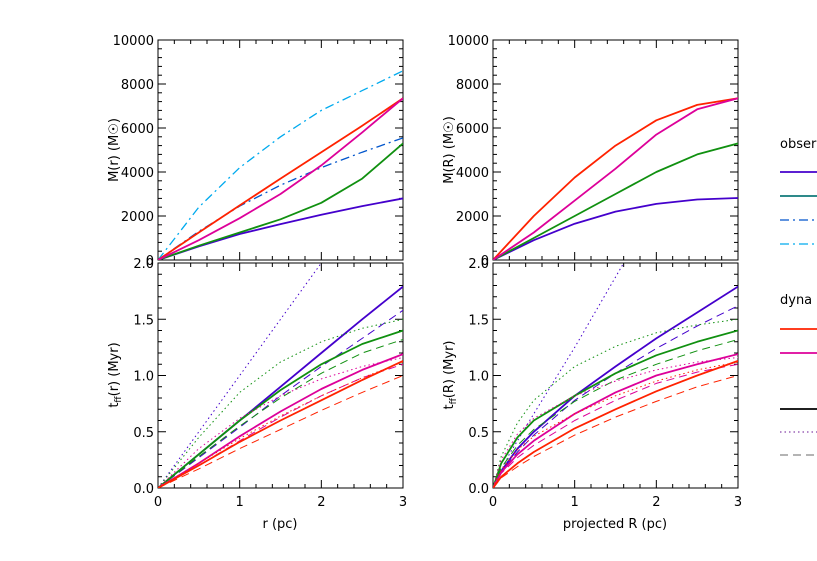  What do you see at coordinates (114, 150) in the screenshot?
I see `ylabel-top-left: M(r) (M☉)` at bounding box center [114, 150].